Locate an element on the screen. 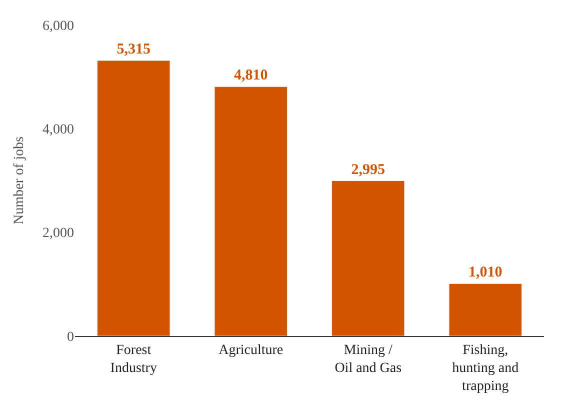 The height and width of the screenshot is (406, 574). x-tick-label: Forest Industry is located at coordinates (133, 359).